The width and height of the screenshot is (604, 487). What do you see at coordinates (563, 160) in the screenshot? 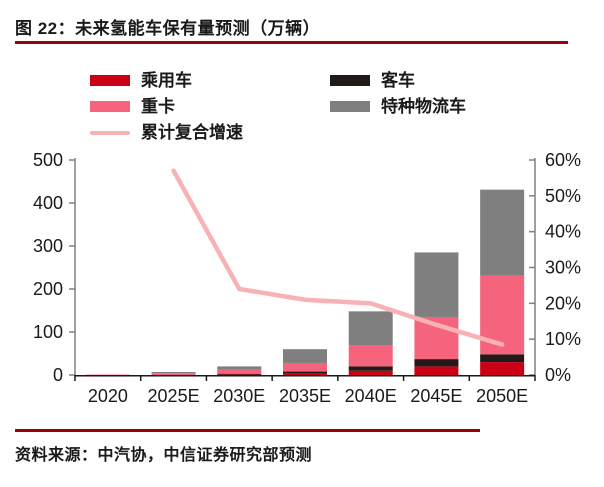
I see `right-axis-tick-label: 60%` at bounding box center [563, 160].